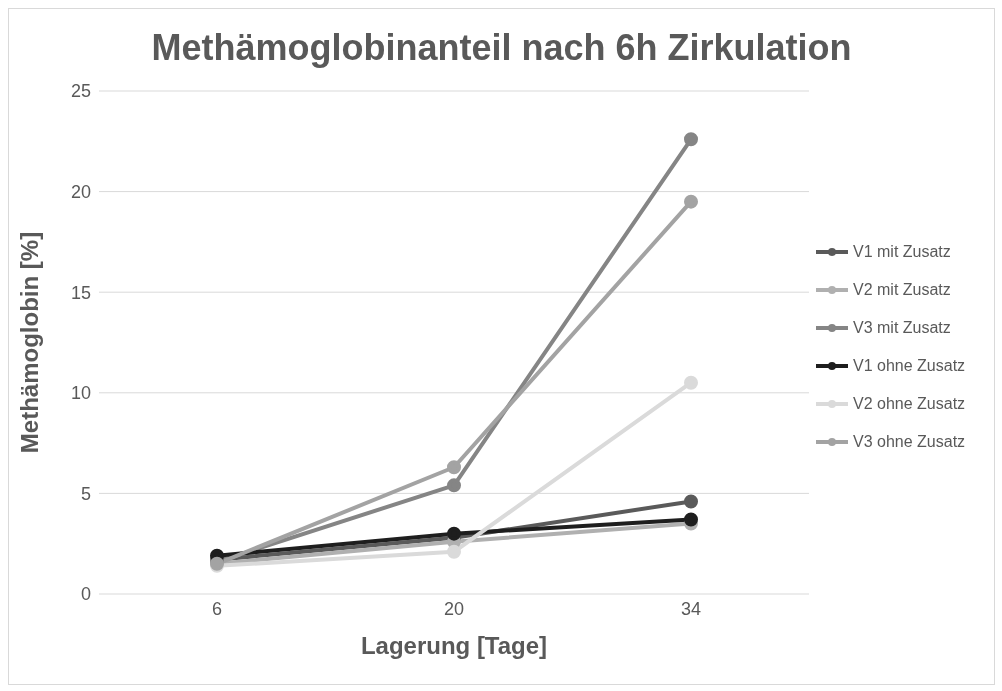 The image size is (1002, 691). Describe the element at coordinates (217, 608) in the screenshot. I see `x-tick-label: 6` at that location.